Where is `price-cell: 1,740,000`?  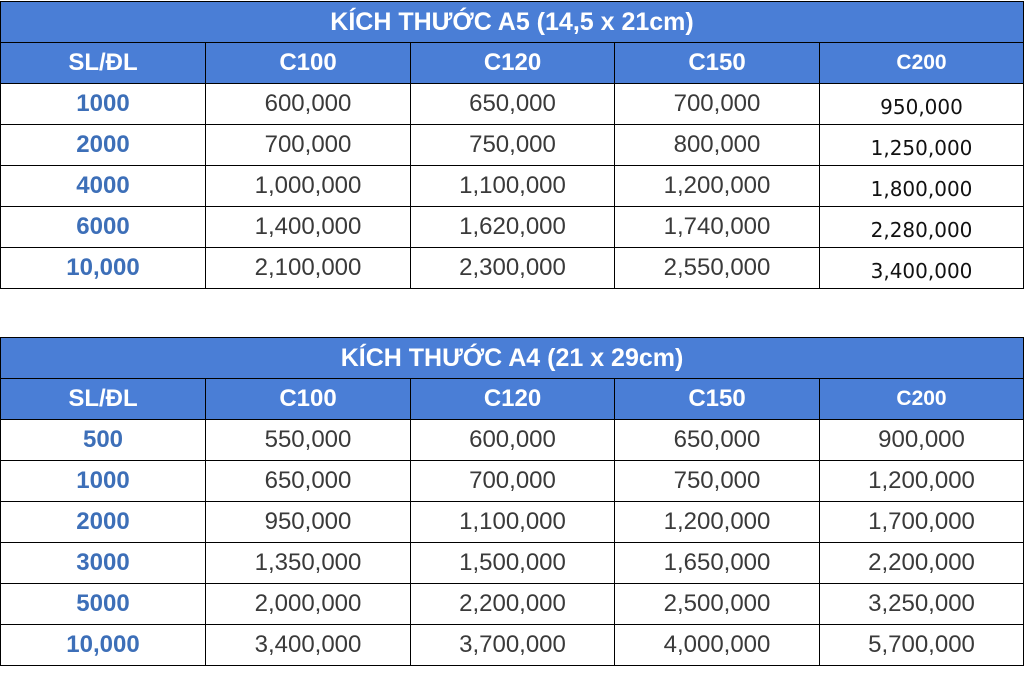
price-cell: 1,740,000 is located at coordinates (717, 227).